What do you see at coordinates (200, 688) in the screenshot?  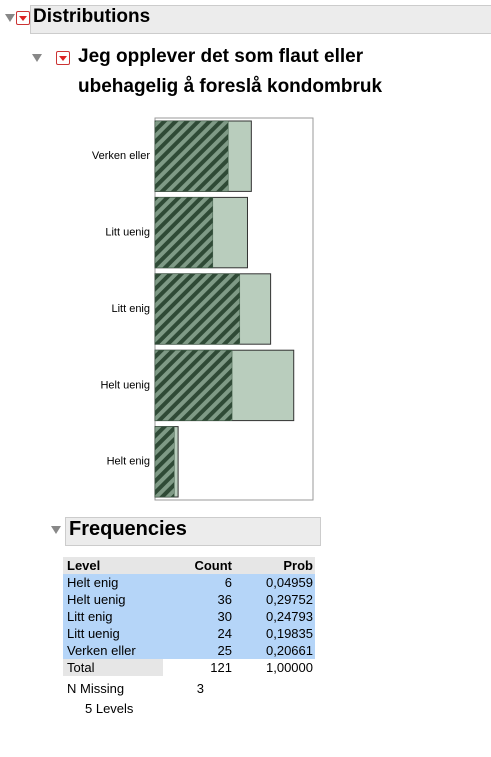 I see `table-cell: 3` at bounding box center [200, 688].